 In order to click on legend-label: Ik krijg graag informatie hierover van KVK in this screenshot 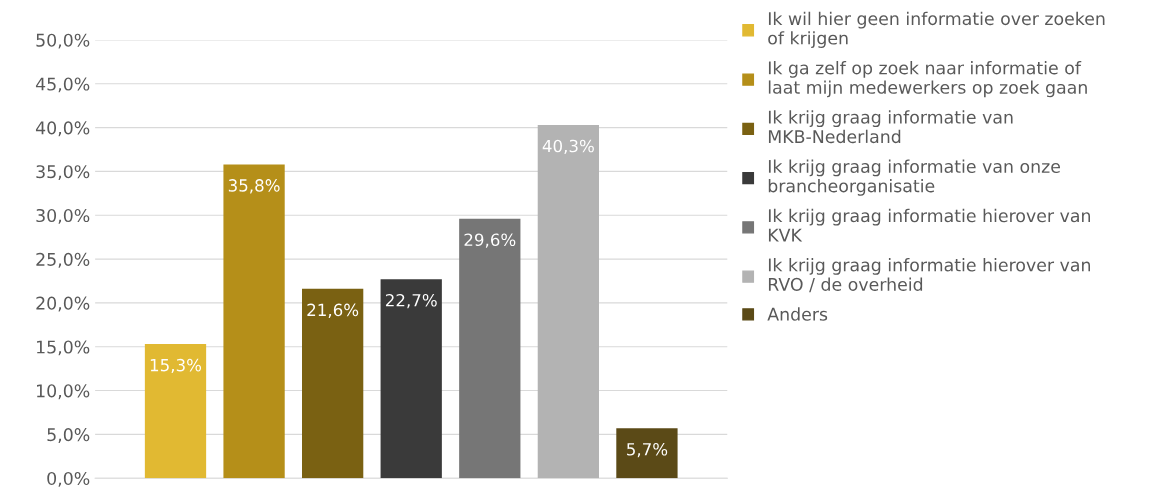, I will do `click(929, 225)`.